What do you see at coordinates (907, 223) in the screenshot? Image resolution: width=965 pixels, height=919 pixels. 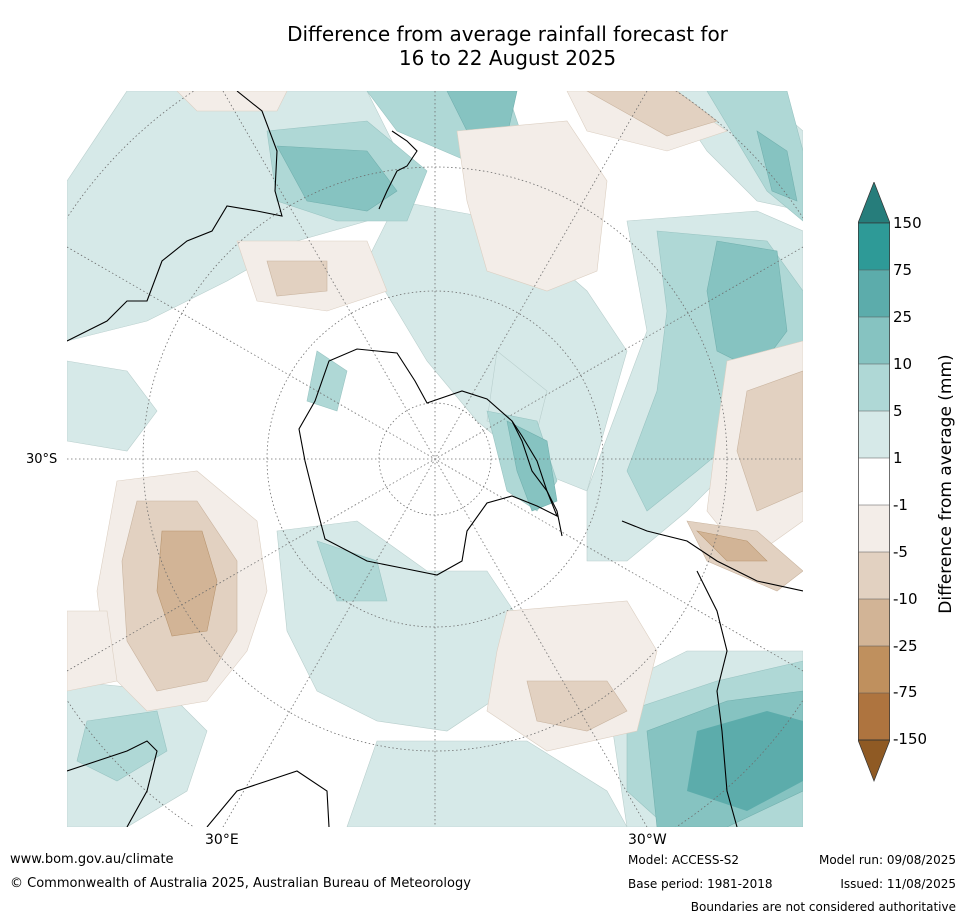 I see `colorbar-tick-label: 150` at bounding box center [907, 223].